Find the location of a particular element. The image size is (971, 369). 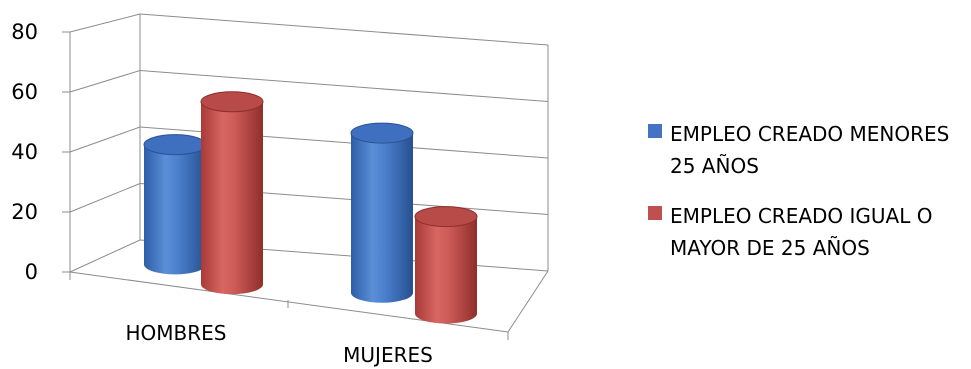

legend-label-series-1: EMPLEO CREADO MENORES 25 AÑOS is located at coordinates (810, 150).